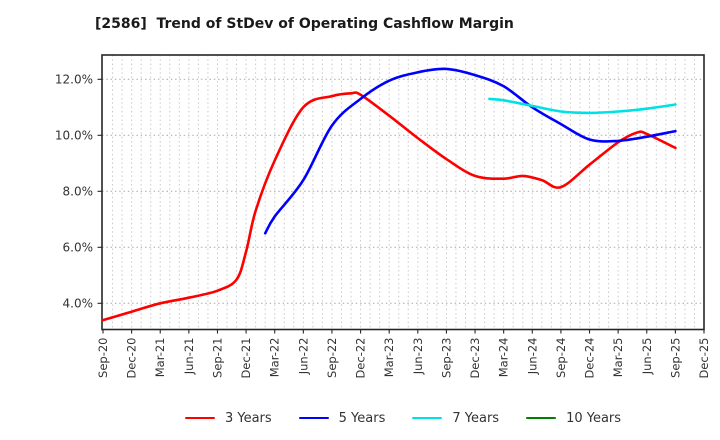 The width and height of the screenshot is (720, 440). I want to click on legend-item-7-years: 7 Years, so click(455, 418).